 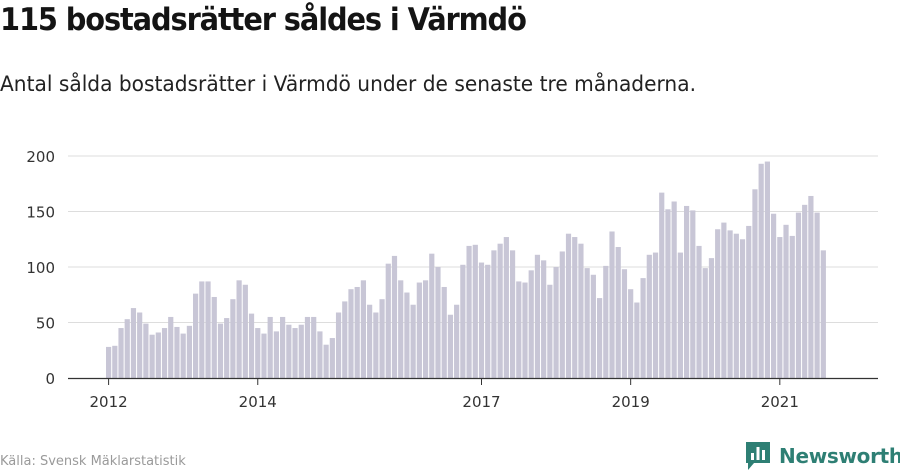 I want to click on y-tick-label: 150, so click(x=40, y=213).